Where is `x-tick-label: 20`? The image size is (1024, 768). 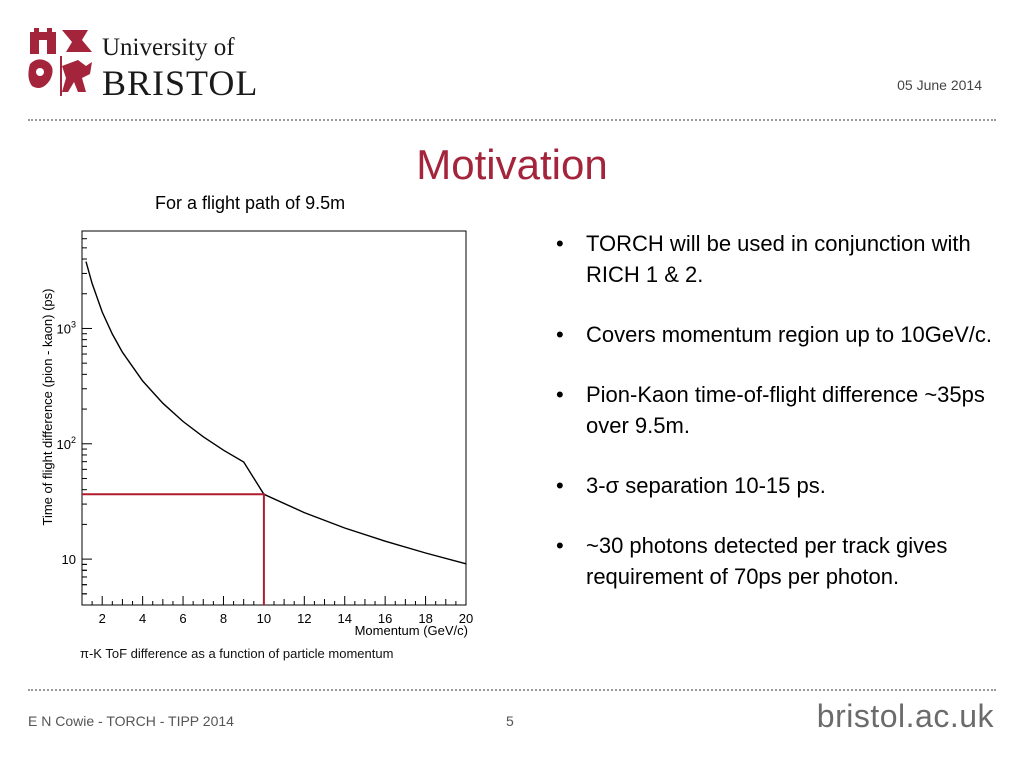 x-tick-label: 20 is located at coordinates (466, 618).